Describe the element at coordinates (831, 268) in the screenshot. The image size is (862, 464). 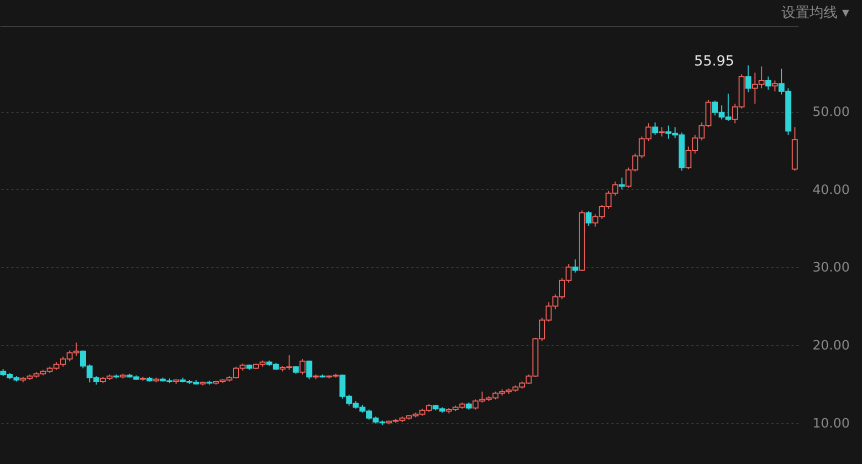
I see `y-tick-label: 30.00` at that location.